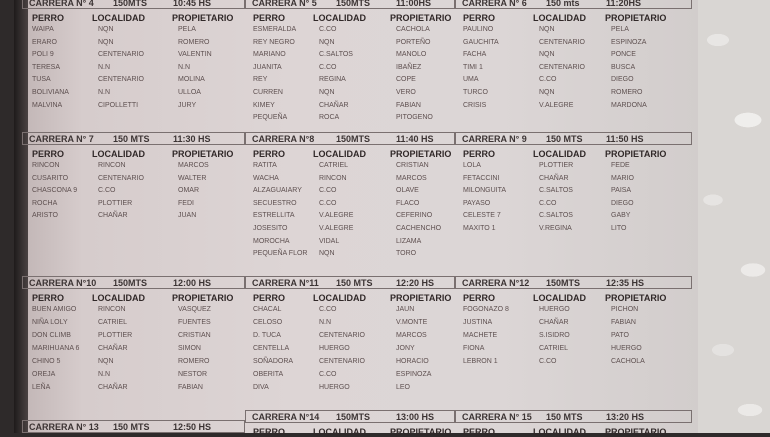 The image size is (770, 437). I want to click on dog-name: TIMI 1, so click(473, 67).